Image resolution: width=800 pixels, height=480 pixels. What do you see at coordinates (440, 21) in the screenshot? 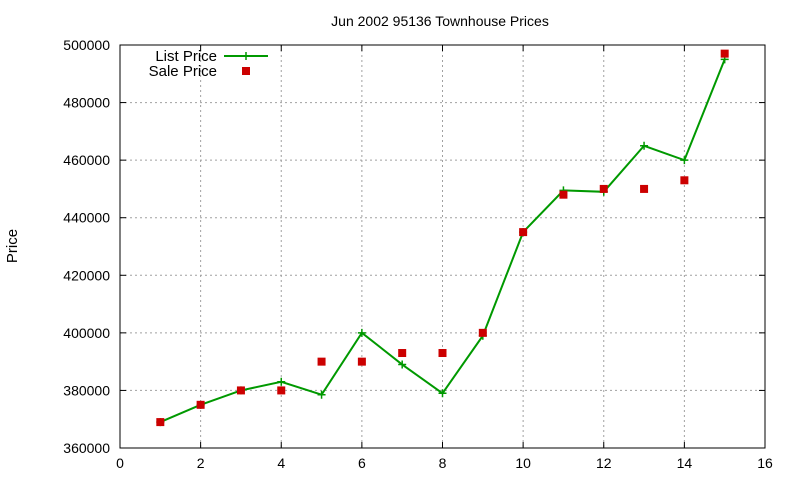
I see `chart-title: Jun 2002 95136 Townhouse Prices` at bounding box center [440, 21].